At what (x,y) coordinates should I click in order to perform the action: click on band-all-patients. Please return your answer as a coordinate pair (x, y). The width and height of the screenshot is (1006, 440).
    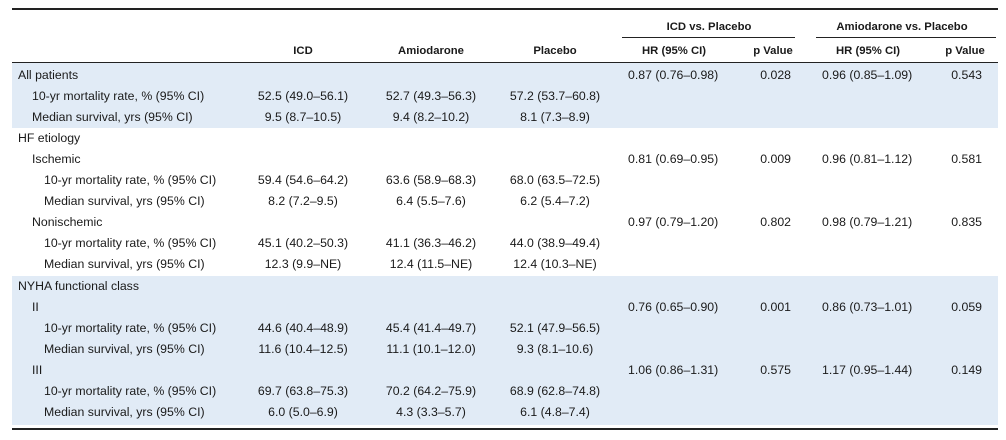
    Looking at the image, I should click on (505, 95).